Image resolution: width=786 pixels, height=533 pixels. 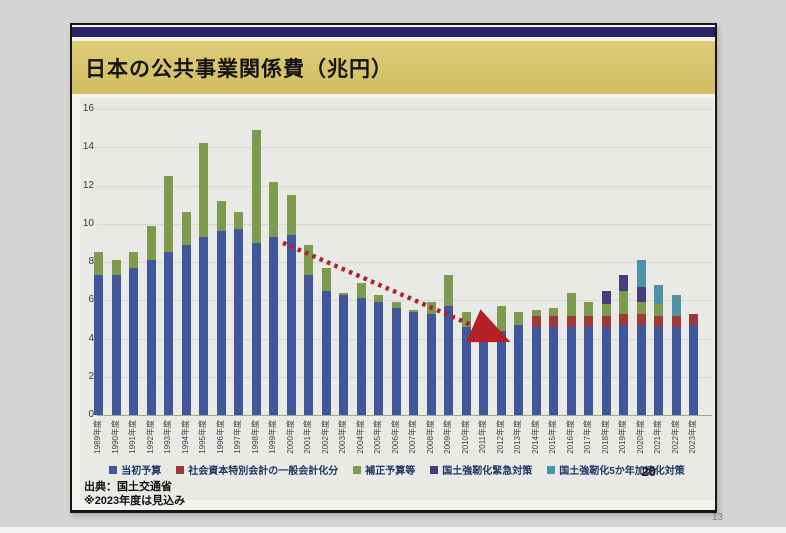 What do you see at coordinates (377, 437) in the screenshot?
I see `x-axis-label: 2005年度` at bounding box center [377, 437].